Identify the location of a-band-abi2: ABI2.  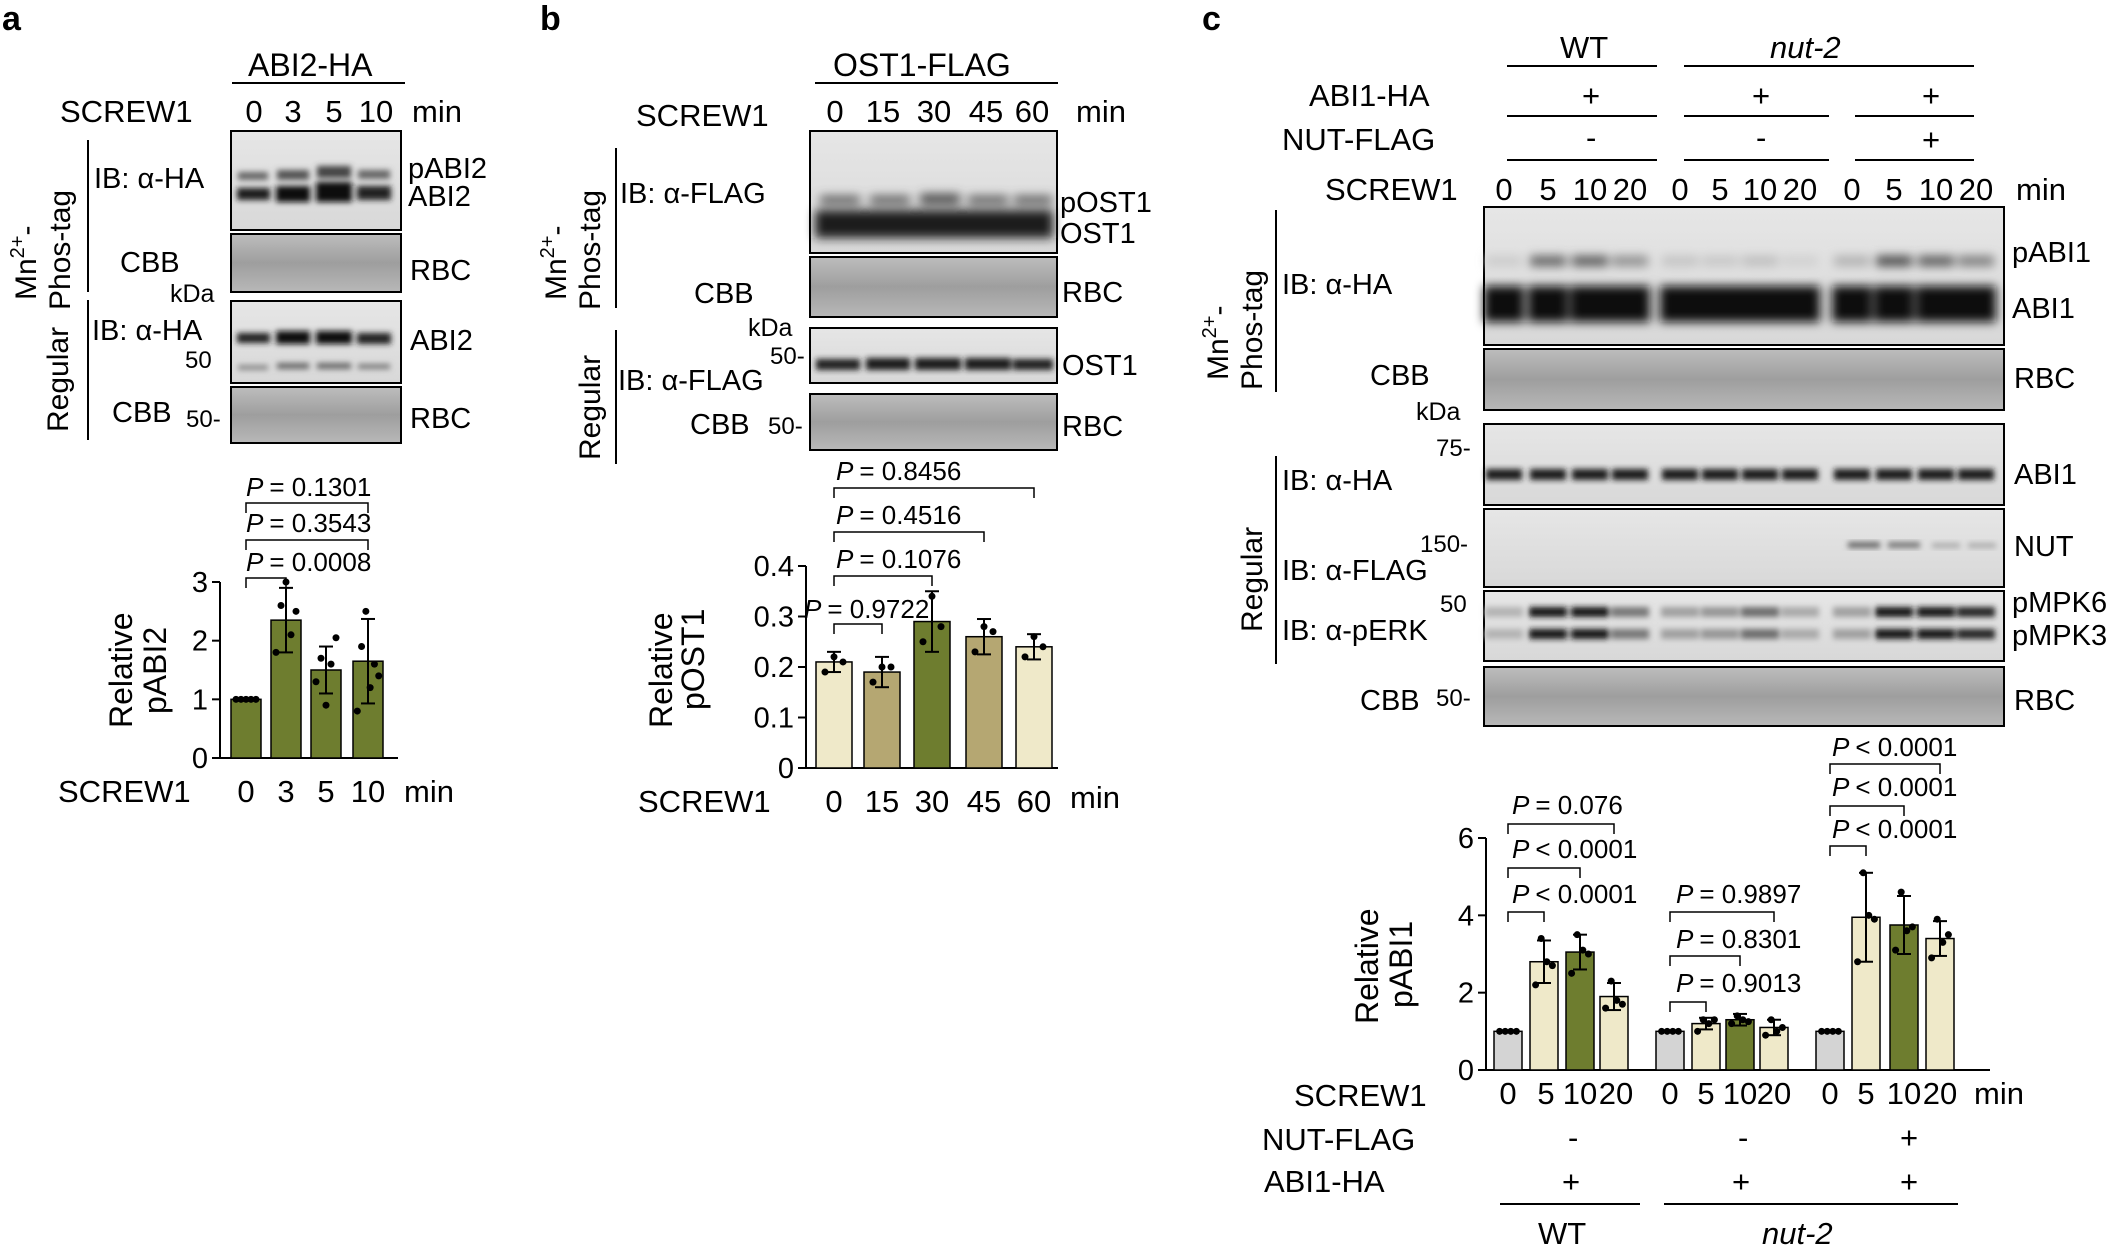
(439, 197).